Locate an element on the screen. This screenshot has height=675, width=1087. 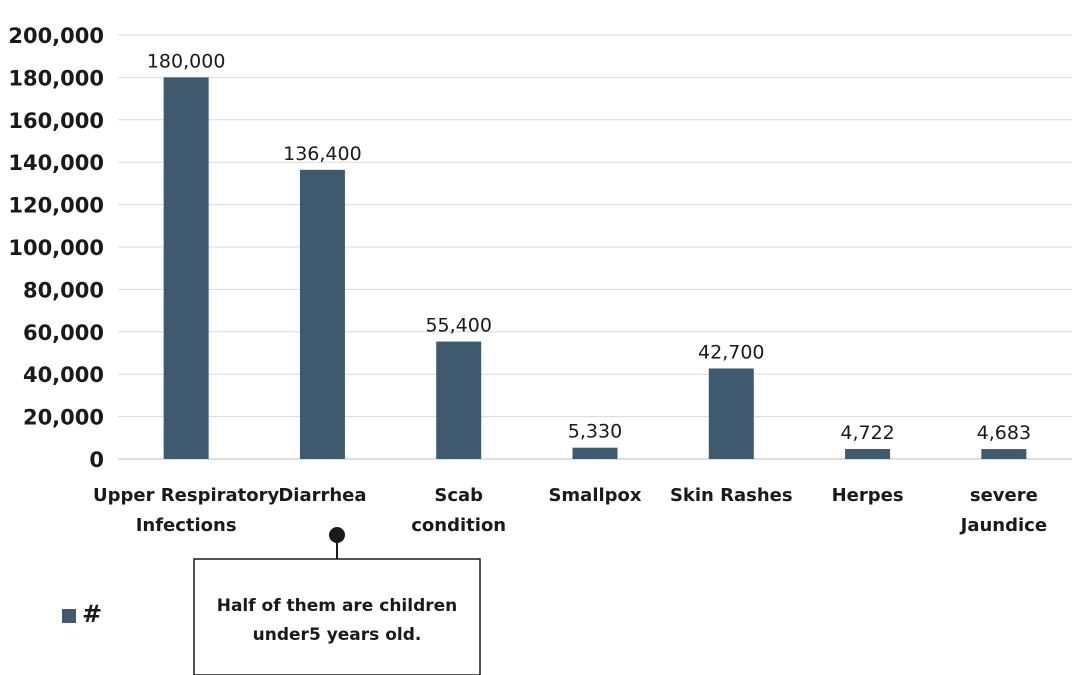
y-tick-label: 100,000 is located at coordinates (56, 248).